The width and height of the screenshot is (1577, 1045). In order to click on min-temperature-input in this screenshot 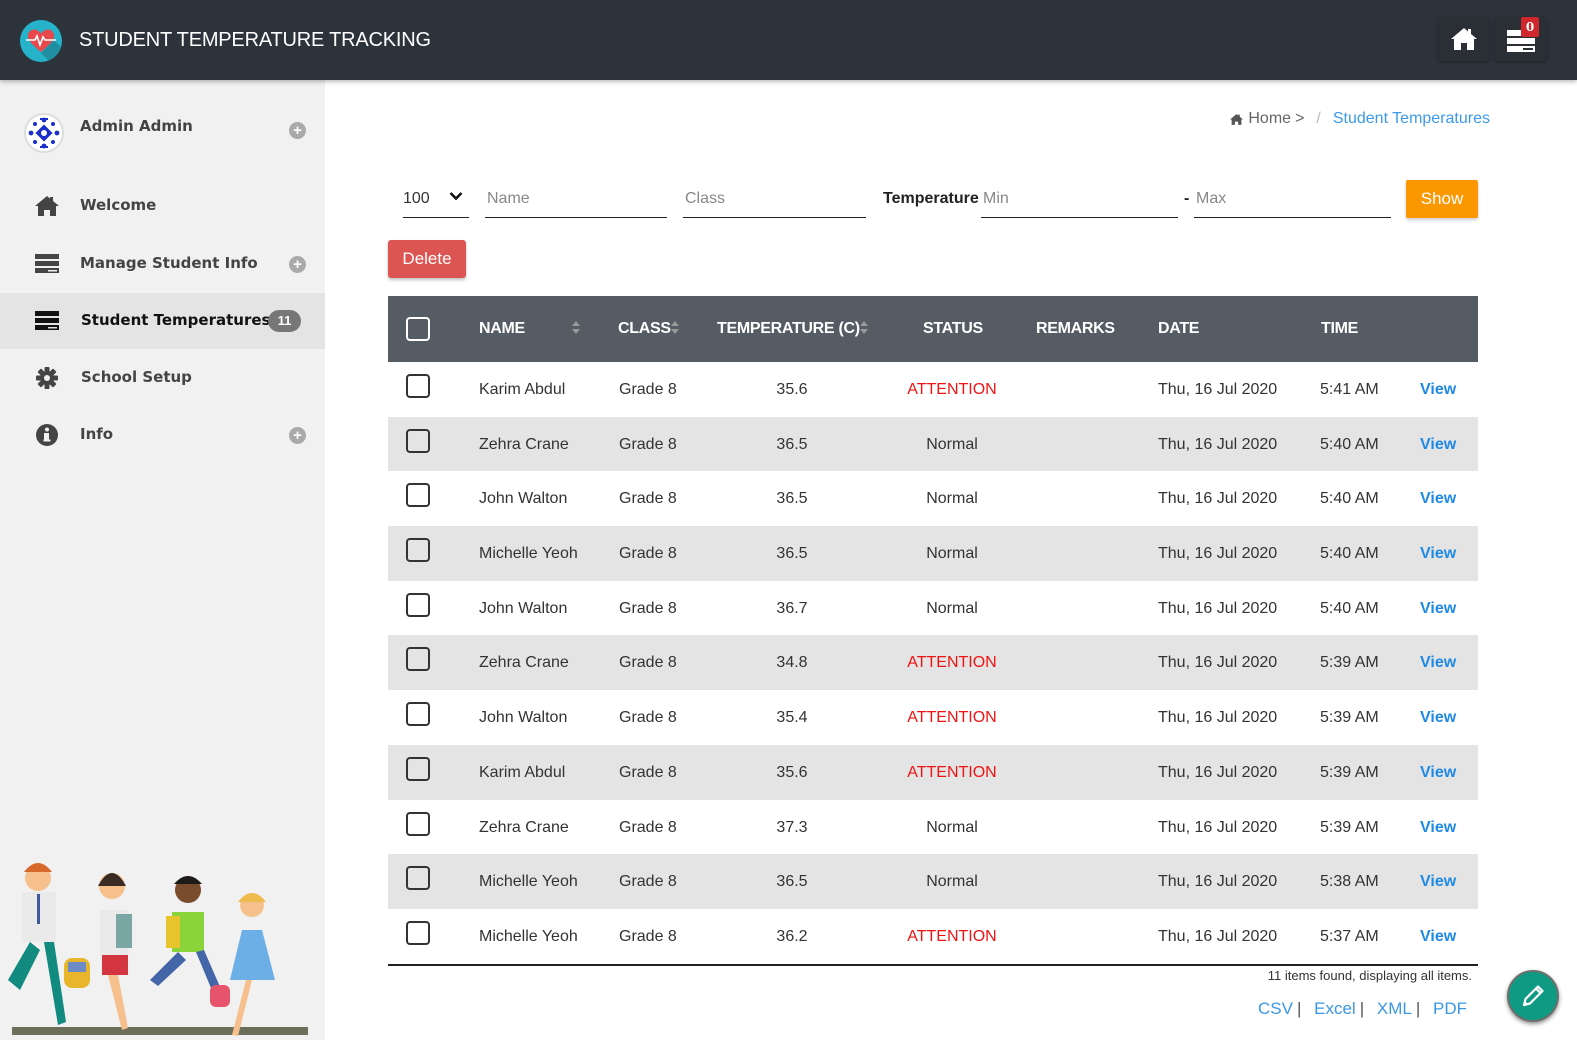, I will do `click(1079, 199)`.